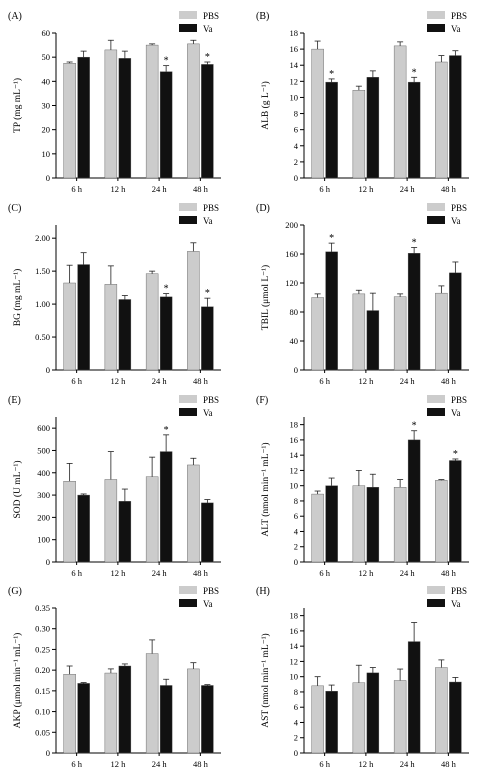 The image size is (491, 772). I want to click on y-tick-label: 8, so click(296, 692).